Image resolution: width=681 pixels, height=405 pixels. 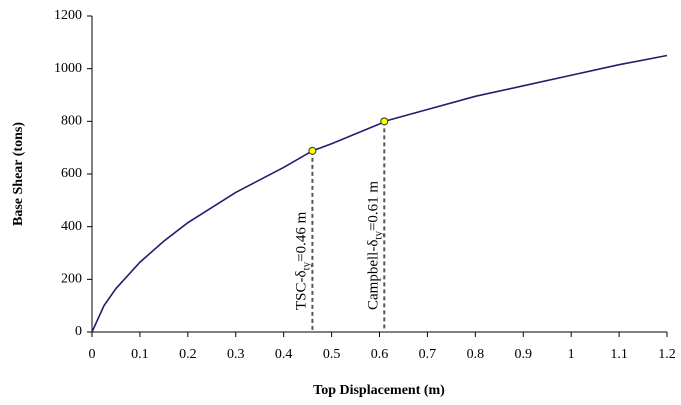 What do you see at coordinates (236, 354) in the screenshot?
I see `x-tick-label: 0.3` at bounding box center [236, 354].